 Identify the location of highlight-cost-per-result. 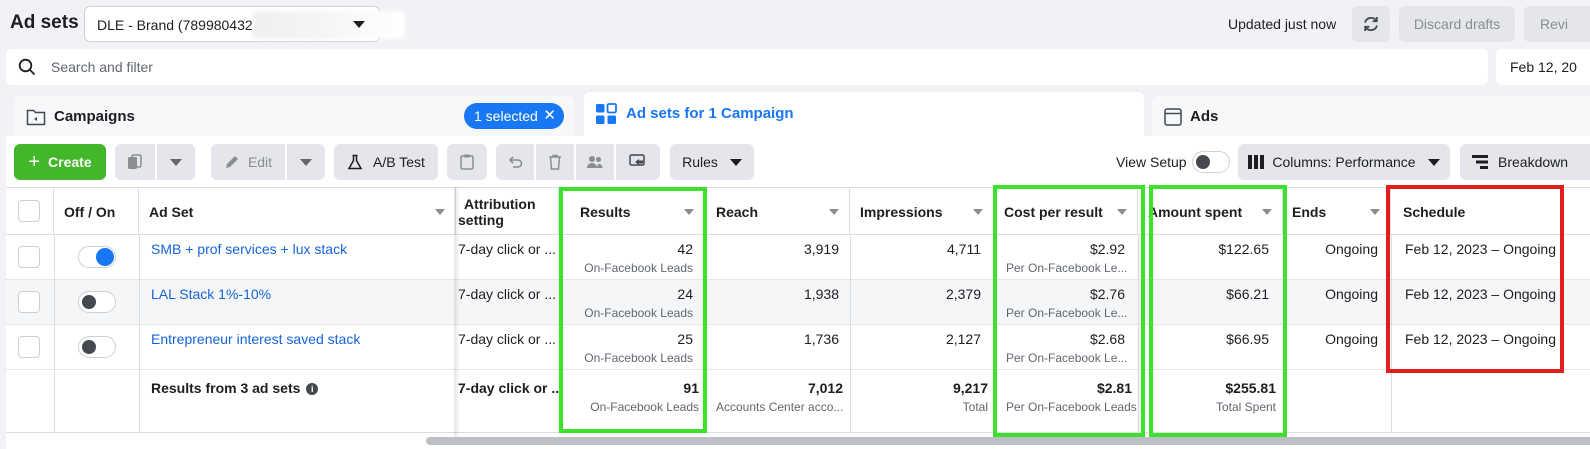
(1069, 311).